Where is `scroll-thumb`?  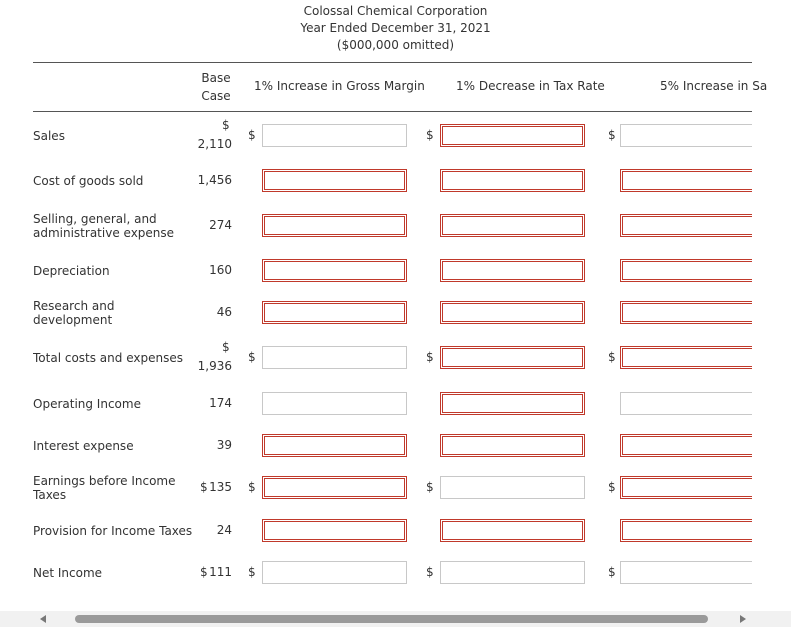
scroll-thumb is located at coordinates (391, 619).